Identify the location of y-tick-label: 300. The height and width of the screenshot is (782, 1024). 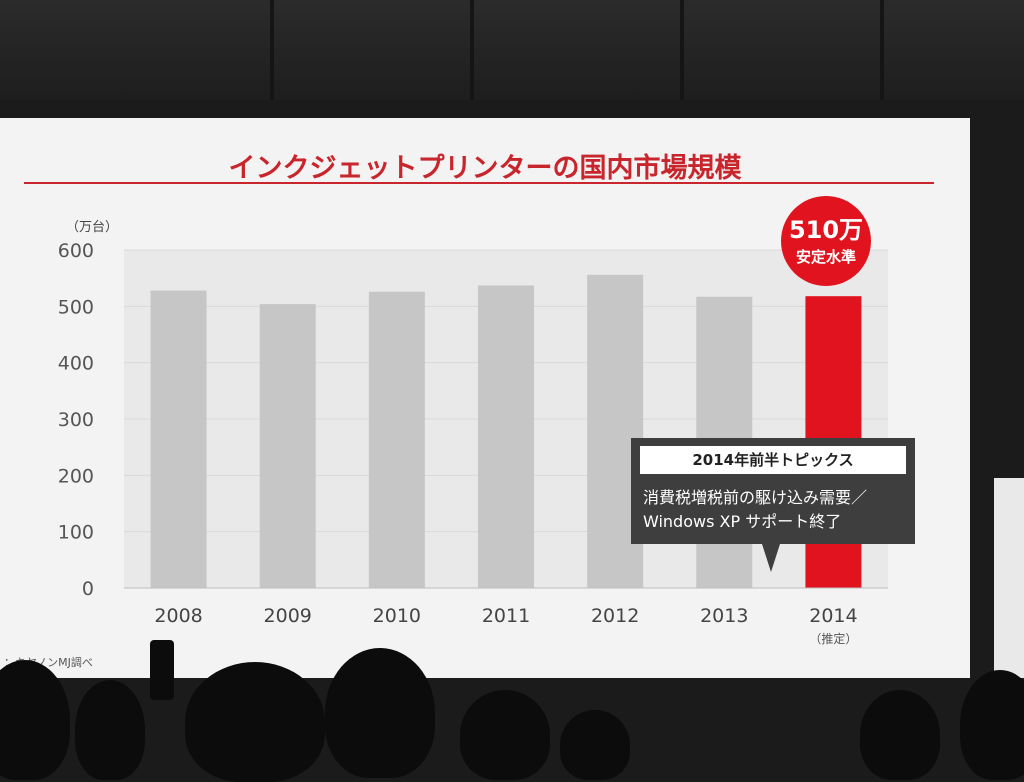
(76, 420).